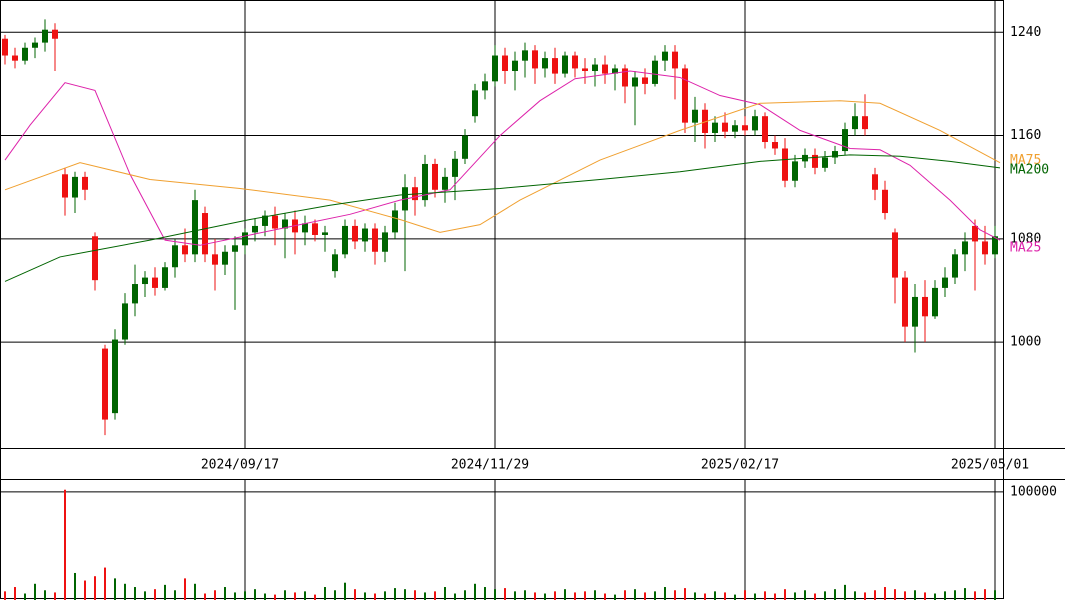 The image size is (1065, 600). What do you see at coordinates (1025, 238) in the screenshot?
I see `y-tick-label: 1080` at bounding box center [1025, 238].